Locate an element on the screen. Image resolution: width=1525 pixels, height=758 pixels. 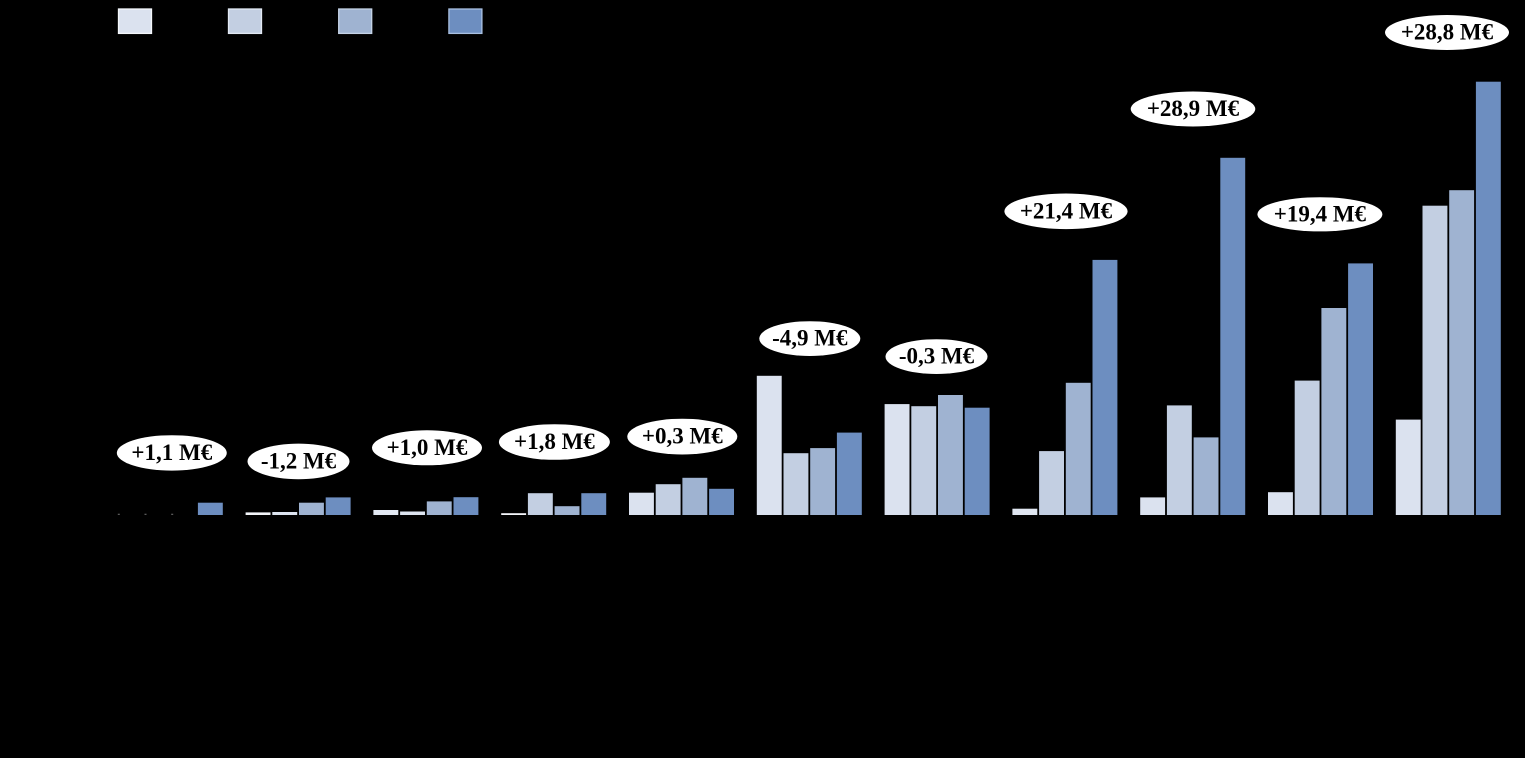
svg-text: -4,9 M€ is located at coordinates (810, 338).